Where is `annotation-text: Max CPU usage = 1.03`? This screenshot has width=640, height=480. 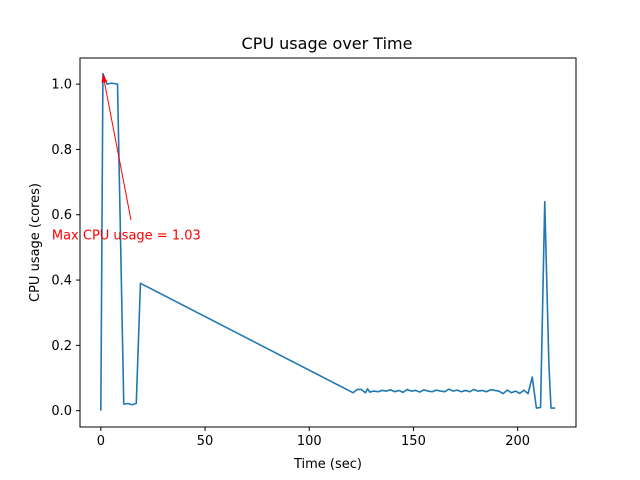
annotation-text: Max CPU usage = 1.03 is located at coordinates (126, 235).